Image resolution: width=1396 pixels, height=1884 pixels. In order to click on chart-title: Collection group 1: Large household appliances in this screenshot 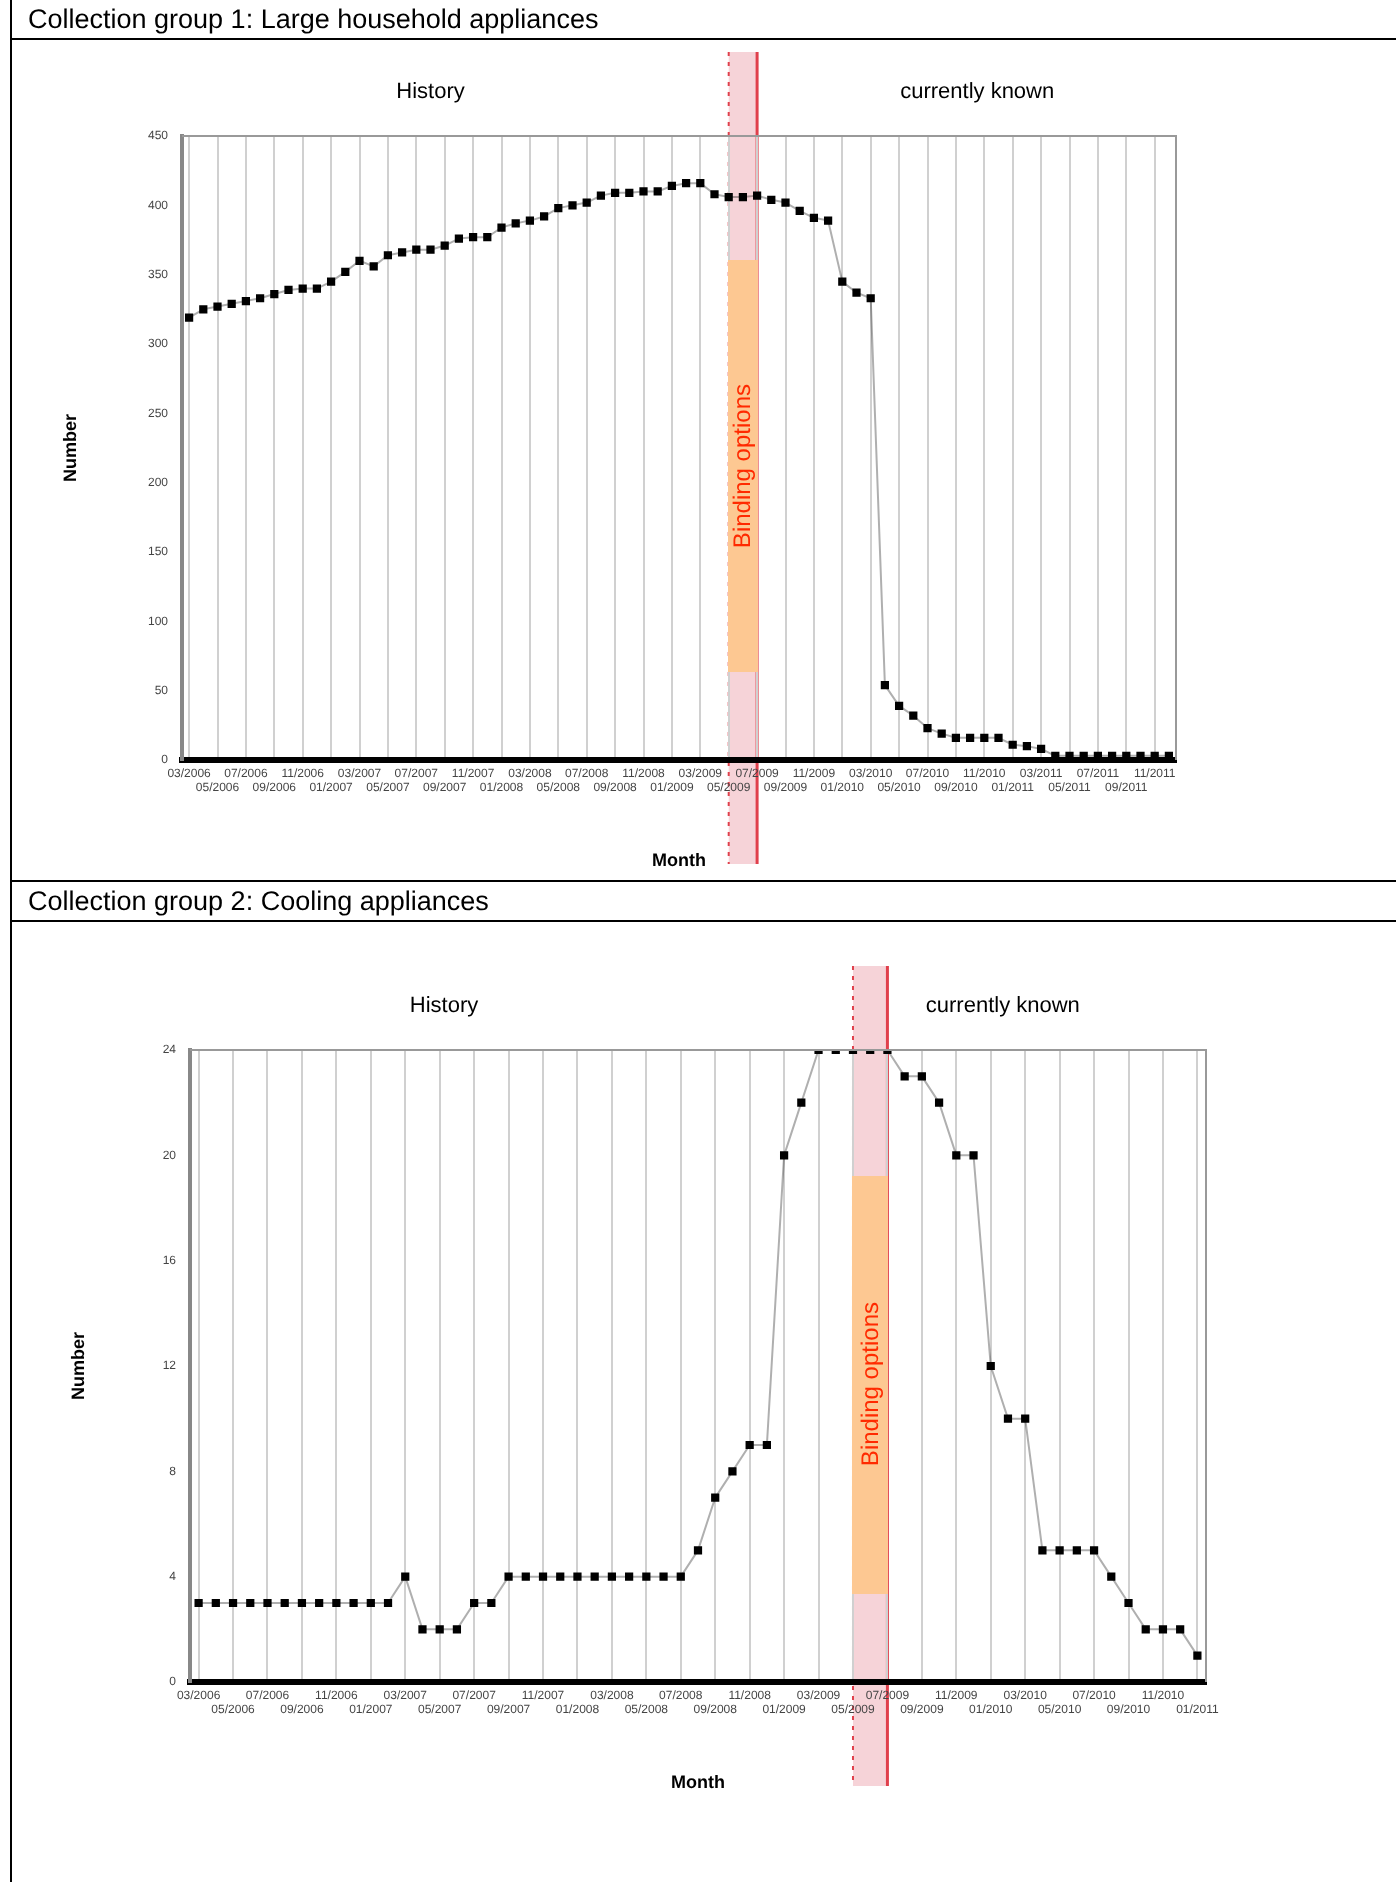, I will do `click(704, 20)`.